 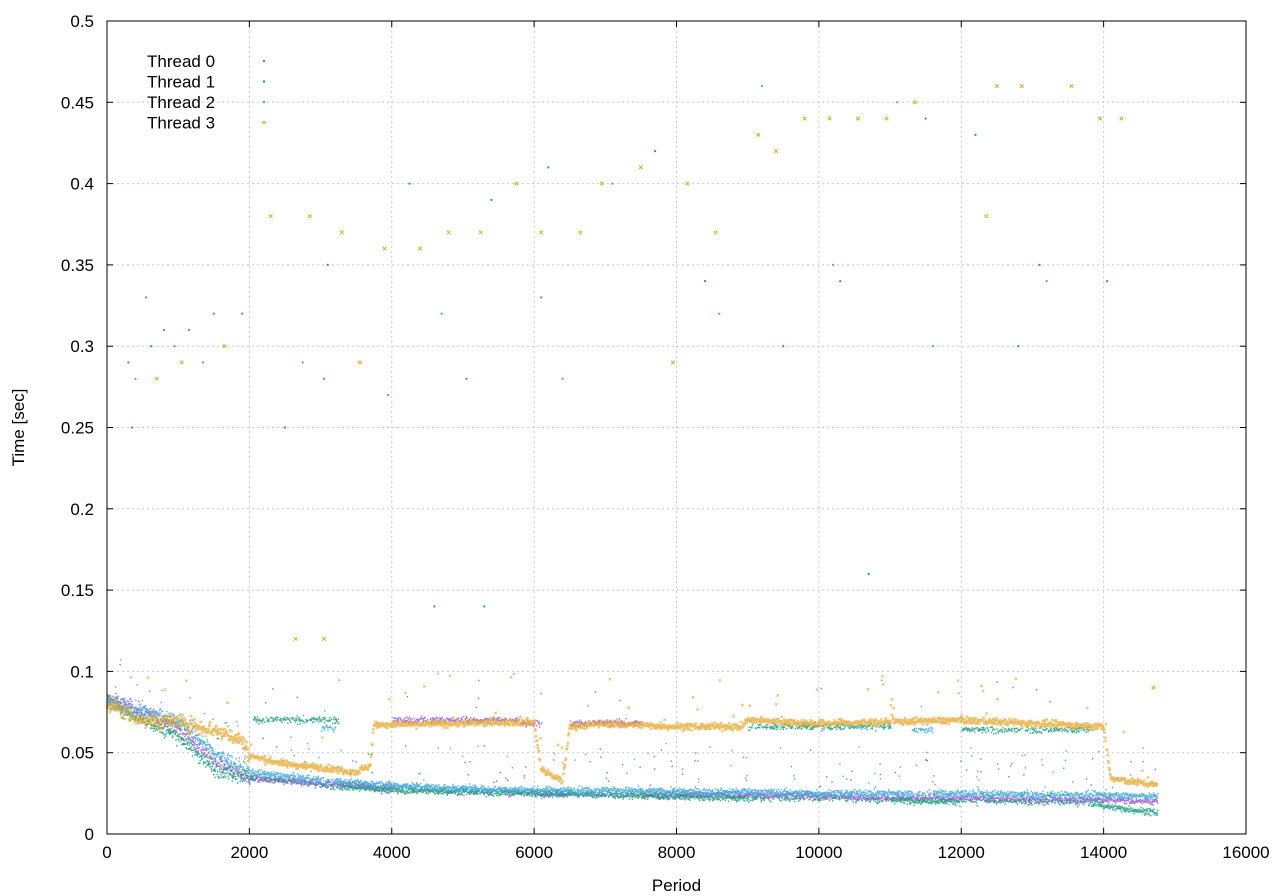 What do you see at coordinates (676, 885) in the screenshot?
I see `x-axis-label: Period` at bounding box center [676, 885].